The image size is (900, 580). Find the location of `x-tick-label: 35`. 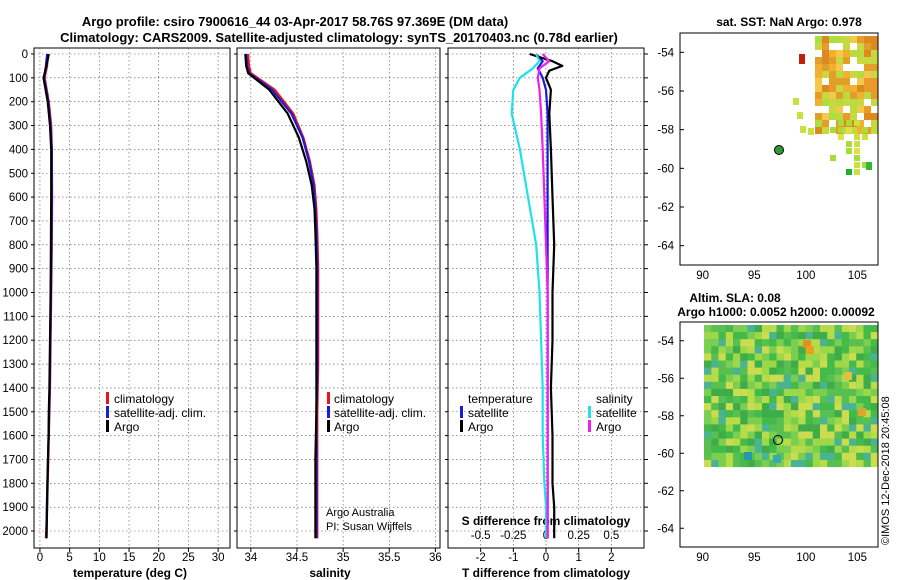

x-tick-label: 35 is located at coordinates (343, 558).